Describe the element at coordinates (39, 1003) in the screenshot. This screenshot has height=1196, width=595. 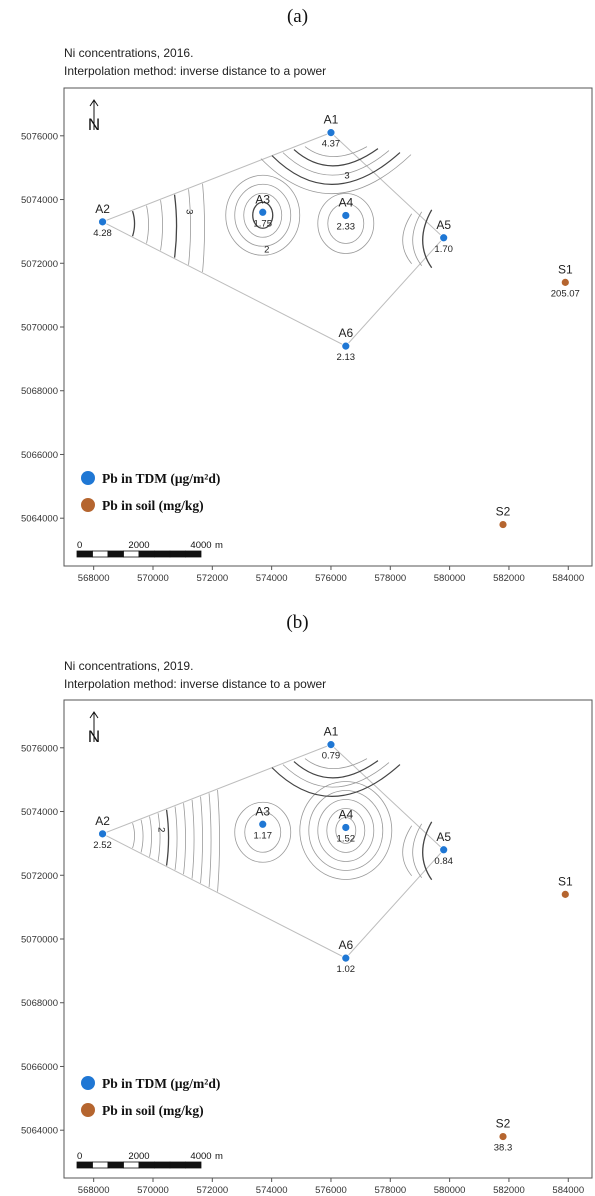
I see `y-tick-label: 5068000` at that location.